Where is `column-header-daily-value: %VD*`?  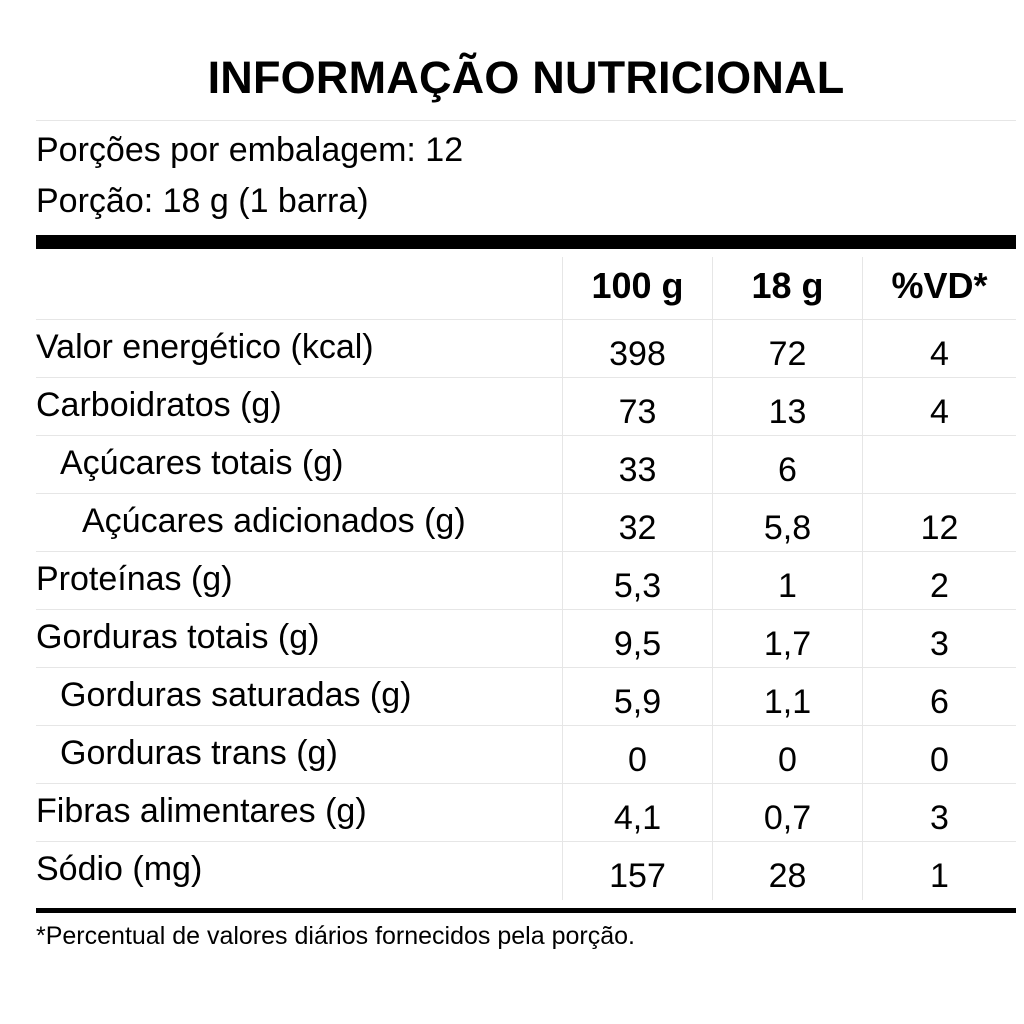 column-header-daily-value: %VD* is located at coordinates (939, 288).